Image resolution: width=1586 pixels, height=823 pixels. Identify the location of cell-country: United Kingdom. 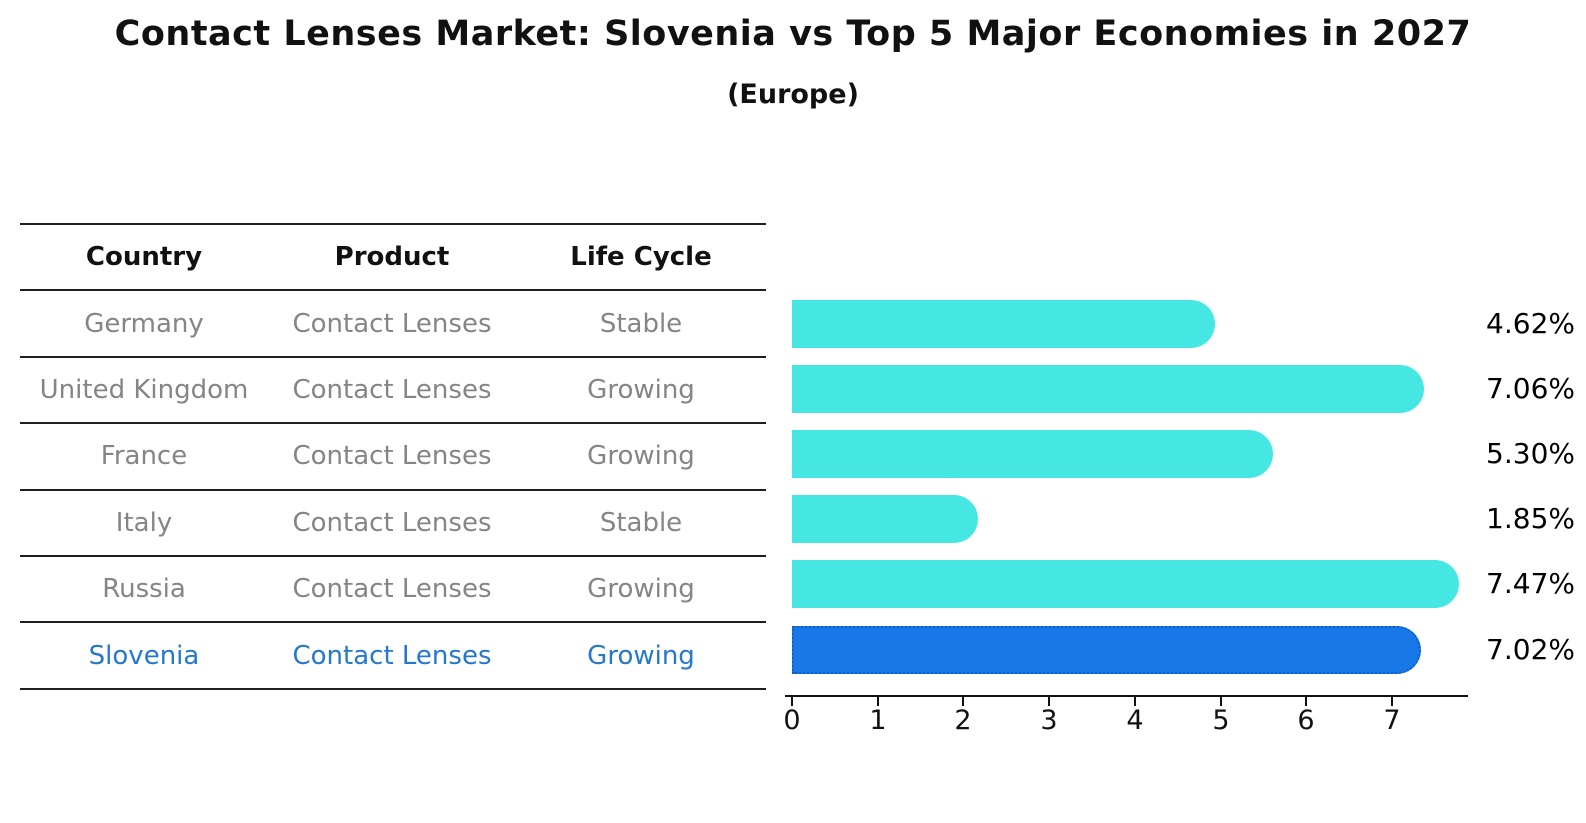
(144, 389).